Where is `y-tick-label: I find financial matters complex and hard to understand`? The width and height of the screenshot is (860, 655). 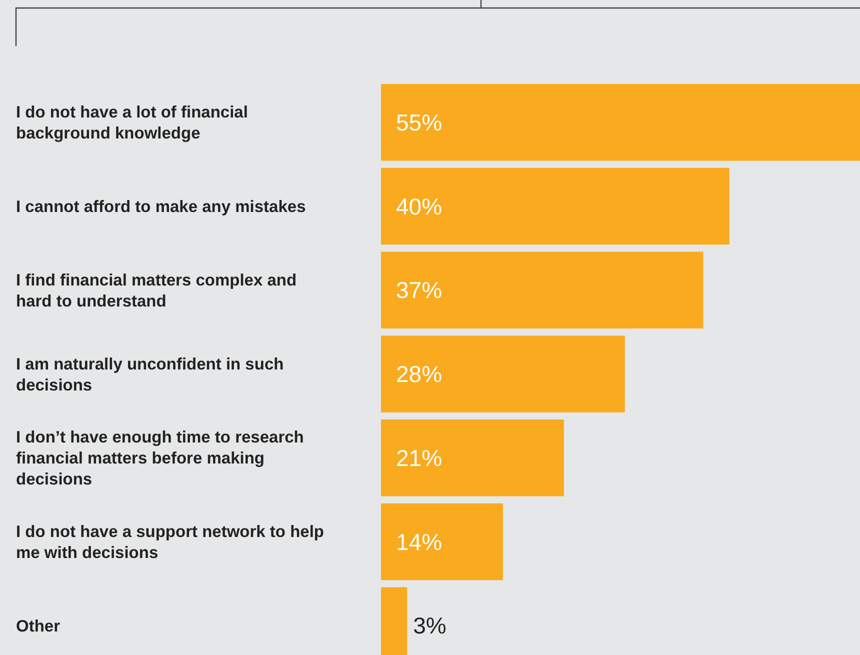
y-tick-label: I find financial matters complex and hard to understand is located at coordinates (156, 290).